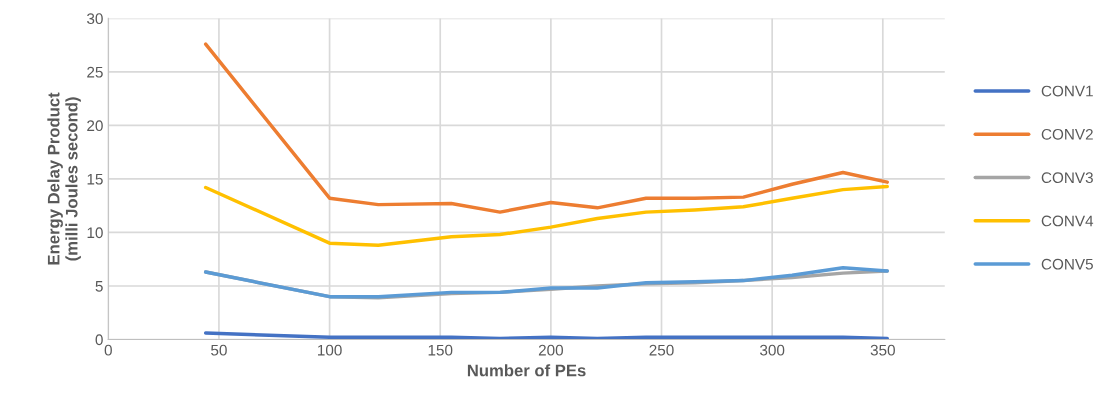  I want to click on x-tick-label: 250, so click(661, 350).